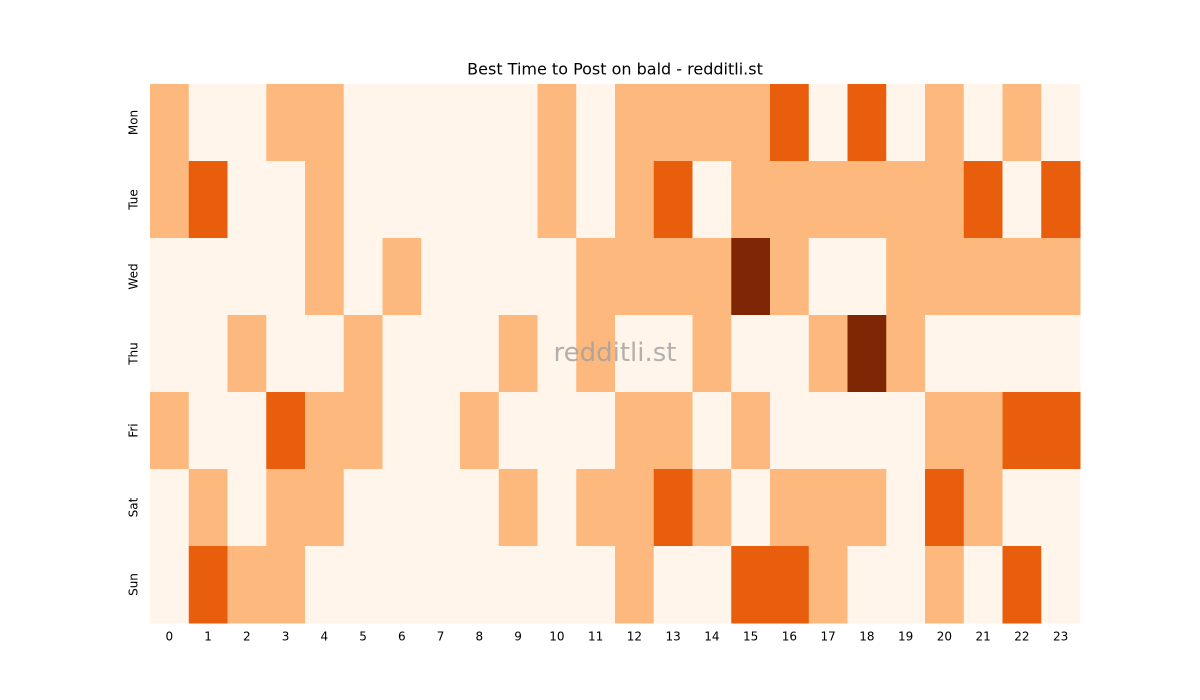  I want to click on x-tick-label: 21, so click(982, 637).